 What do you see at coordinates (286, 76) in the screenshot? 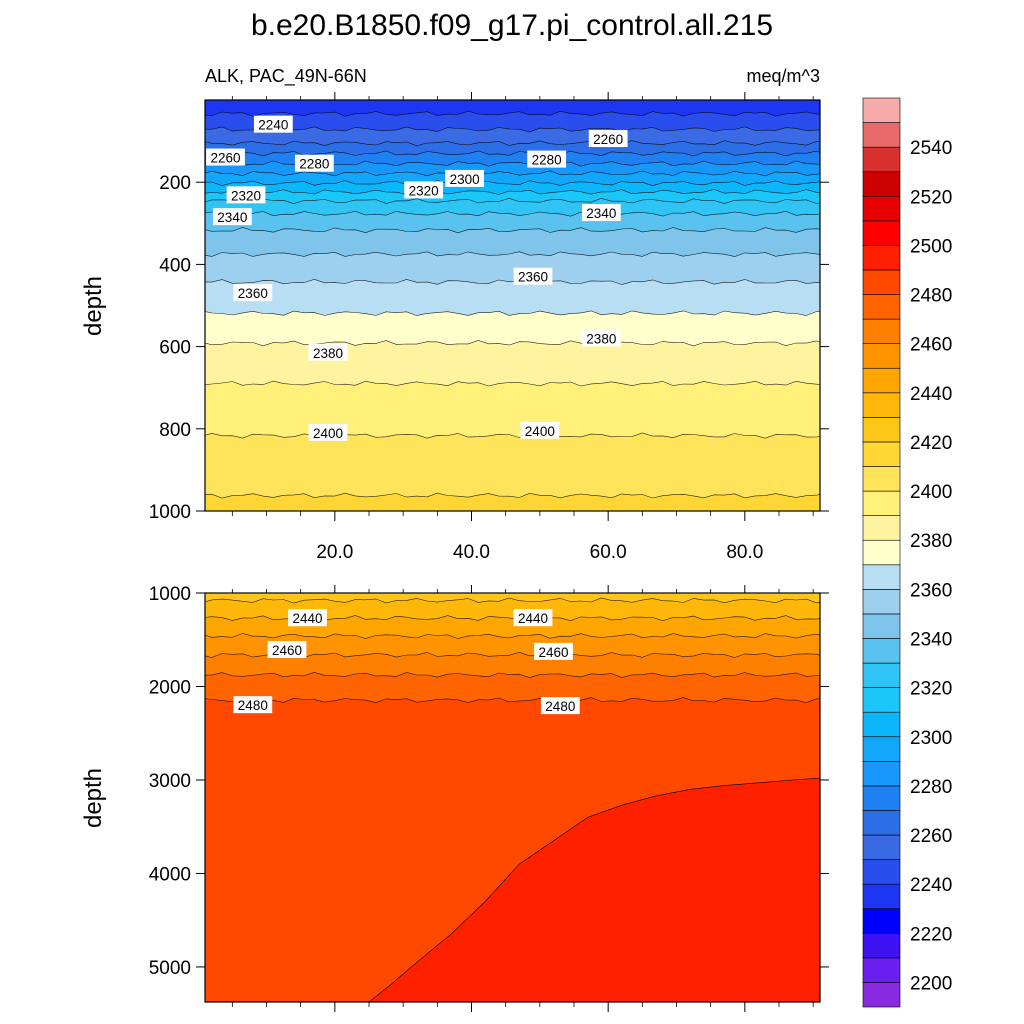
I see `left-subtitle: ALK, PAC_49N-66N` at bounding box center [286, 76].